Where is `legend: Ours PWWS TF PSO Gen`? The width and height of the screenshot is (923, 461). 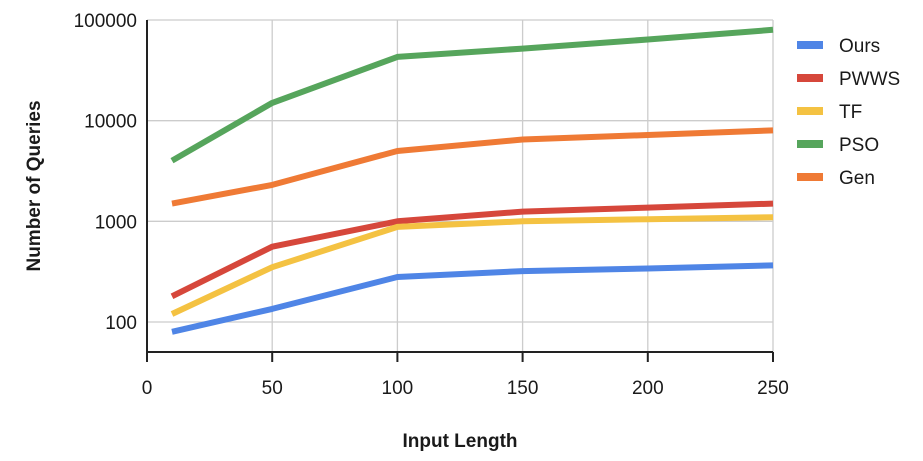
legend: Ours PWWS TF PSO Gen is located at coordinates (848, 112).